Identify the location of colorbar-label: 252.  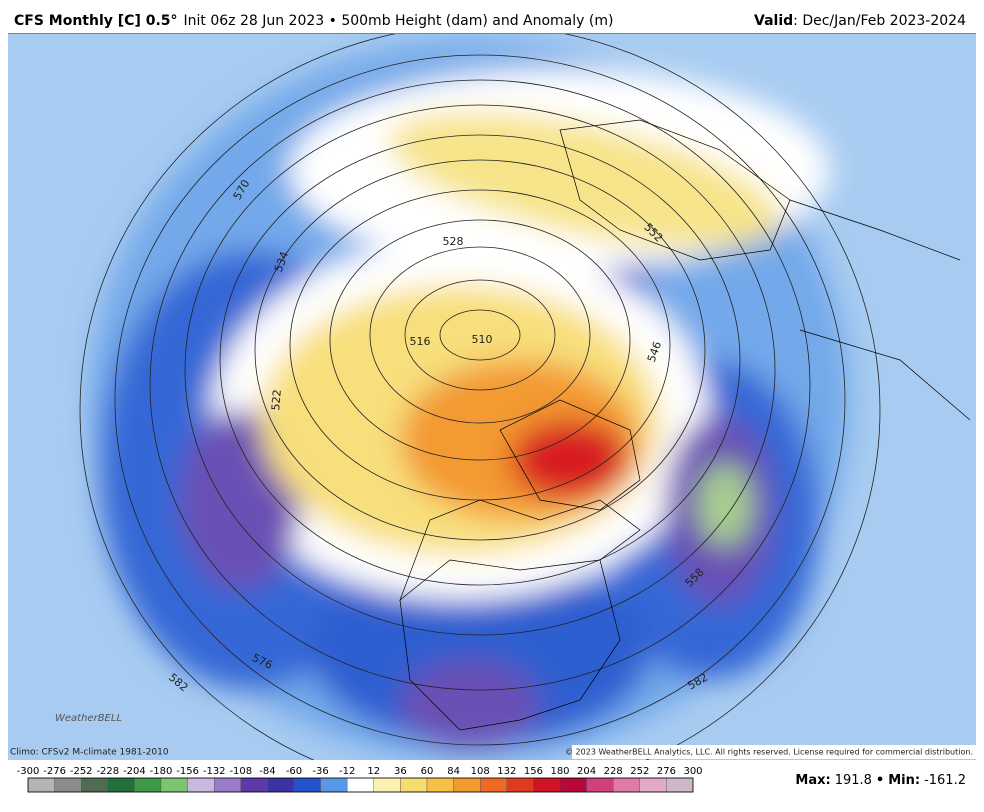
(639, 771).